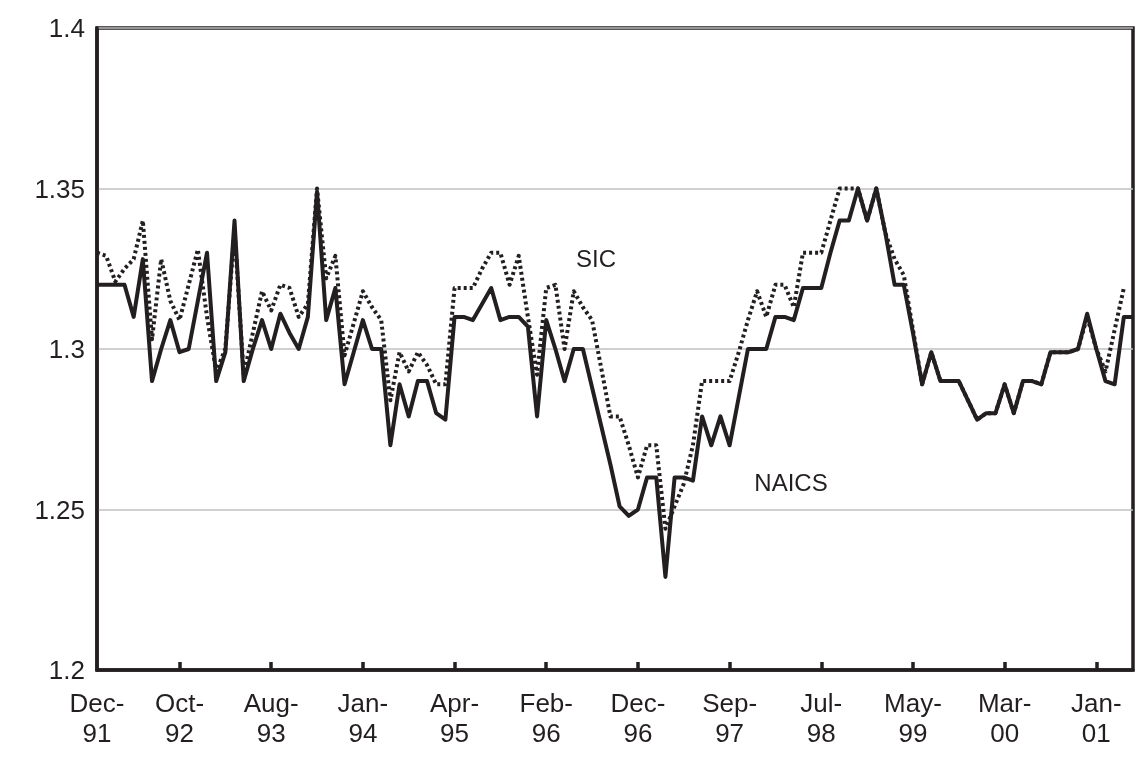 This screenshot has width=1140, height=775. What do you see at coordinates (821, 718) in the screenshot?
I see `x-tick-label: Jul-98` at bounding box center [821, 718].